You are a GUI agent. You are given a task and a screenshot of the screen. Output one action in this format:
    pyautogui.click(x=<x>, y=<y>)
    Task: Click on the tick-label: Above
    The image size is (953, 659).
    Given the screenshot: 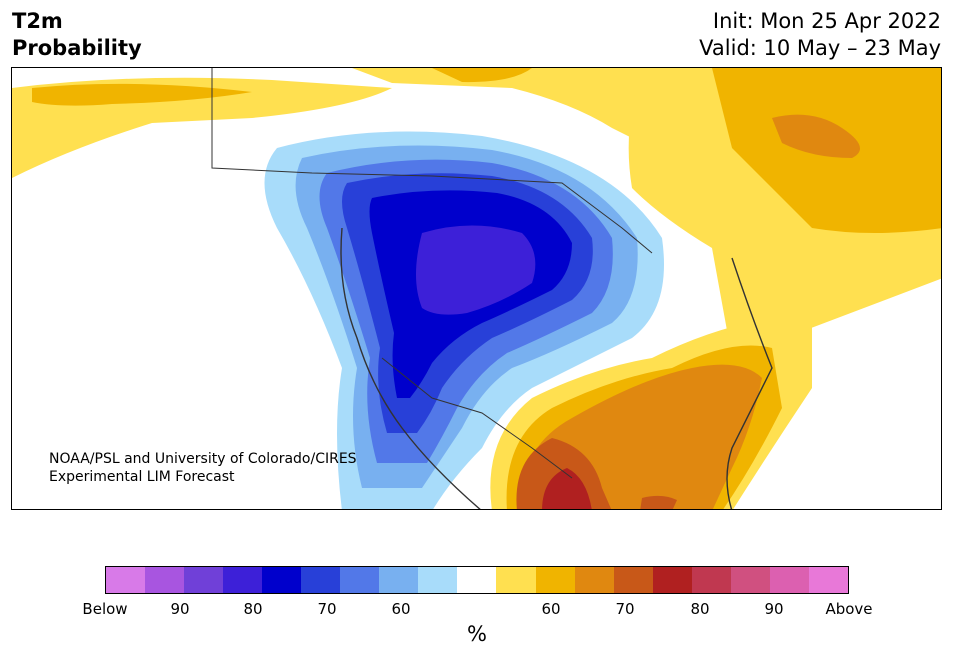 What is the action you would take?
    pyautogui.click(x=849, y=609)
    